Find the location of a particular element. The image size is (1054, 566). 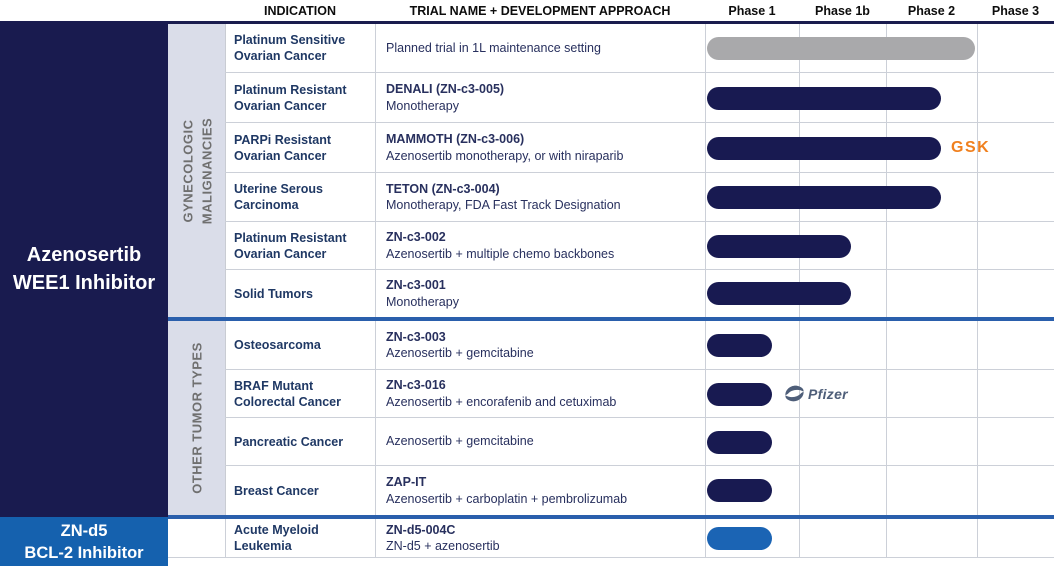

trial-approach: Azenosertib + gemcitabine is located at coordinates (460, 353).